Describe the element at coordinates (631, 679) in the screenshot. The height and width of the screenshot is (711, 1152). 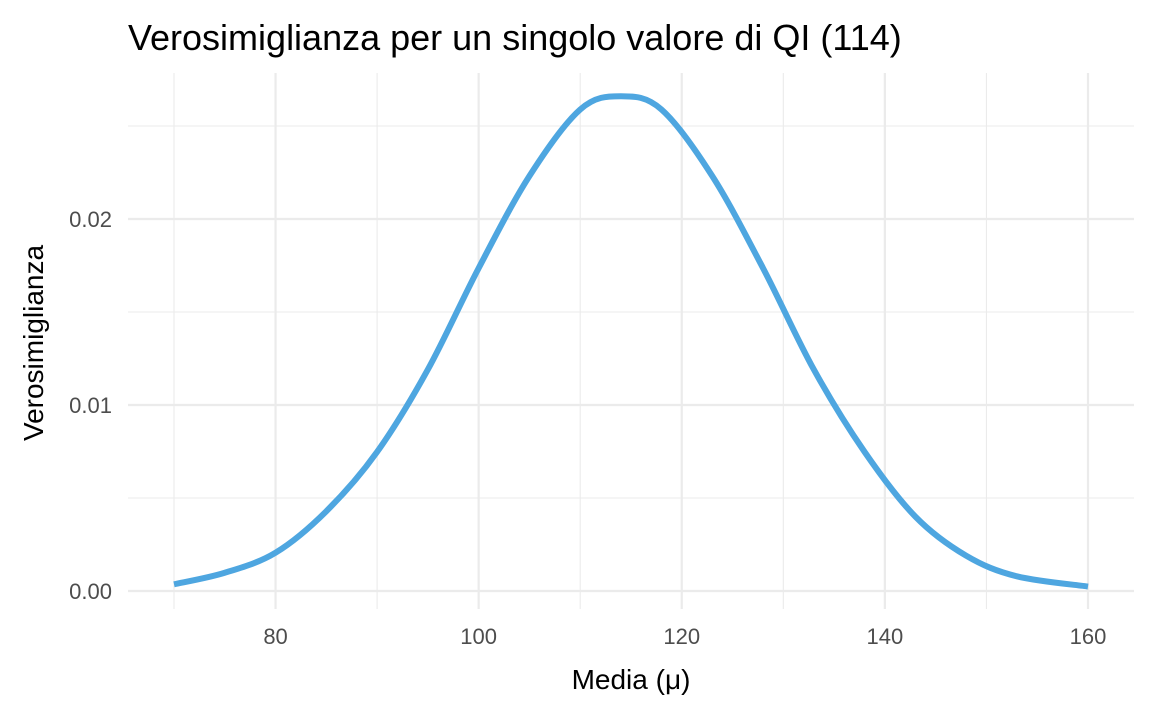
I see `x-axis-title: Media (μ)` at that location.